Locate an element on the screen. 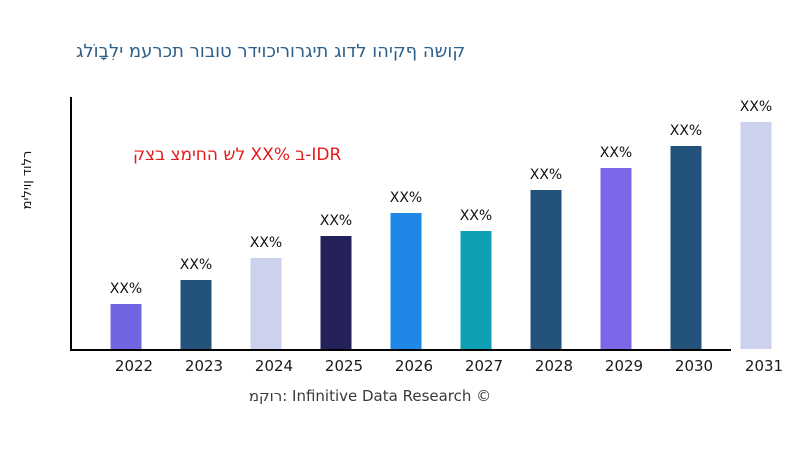 This screenshot has width=800, height=450. x-tick-2023: 2023 is located at coordinates (204, 366).